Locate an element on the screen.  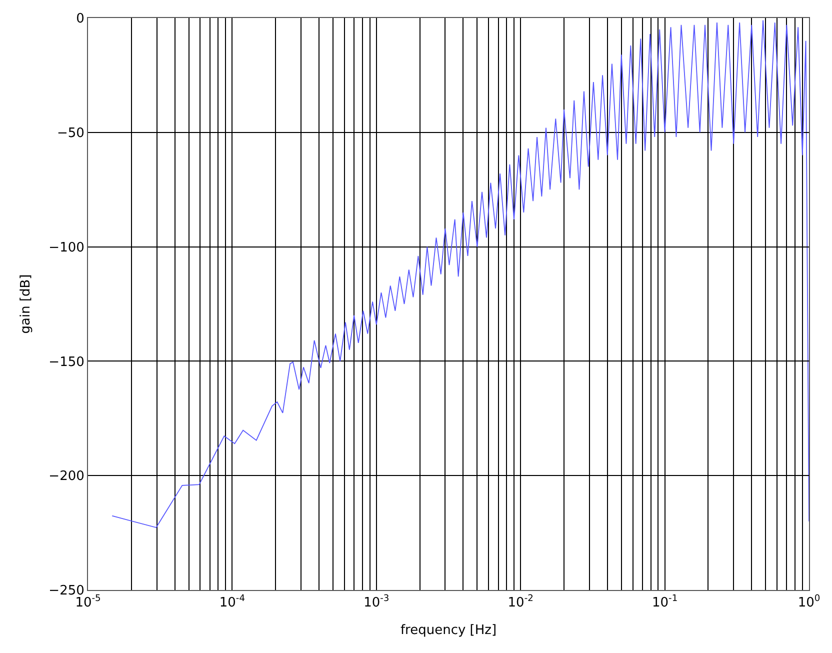
x-tick-label: 10$^{-4}$ is located at coordinates (232, 602).